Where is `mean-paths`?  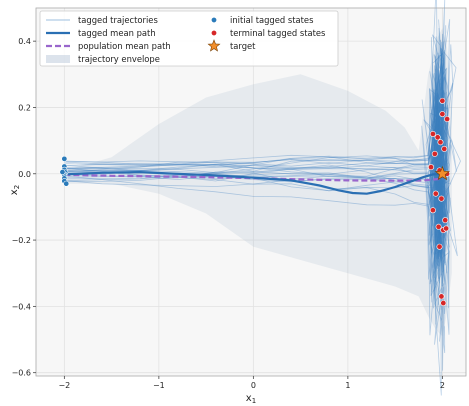
mean-paths is located at coordinates (253, 182).